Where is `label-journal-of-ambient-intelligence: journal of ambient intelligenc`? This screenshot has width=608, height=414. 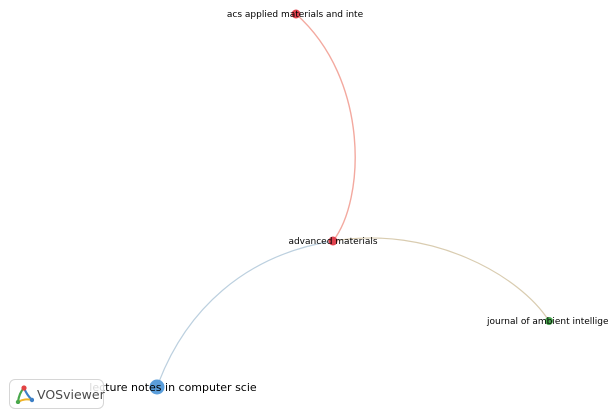
label-journal-of-ambient-intelligence: journal of ambient intelligenc is located at coordinates (547, 322).